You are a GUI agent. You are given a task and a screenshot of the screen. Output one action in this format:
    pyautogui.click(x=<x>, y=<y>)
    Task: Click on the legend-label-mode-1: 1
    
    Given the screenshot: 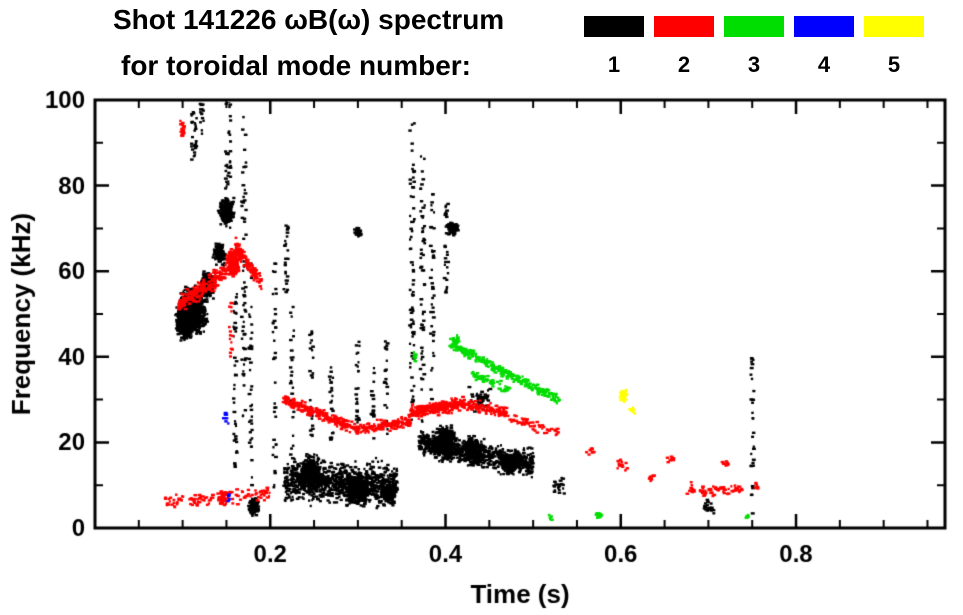 What is the action you would take?
    pyautogui.click(x=614, y=64)
    